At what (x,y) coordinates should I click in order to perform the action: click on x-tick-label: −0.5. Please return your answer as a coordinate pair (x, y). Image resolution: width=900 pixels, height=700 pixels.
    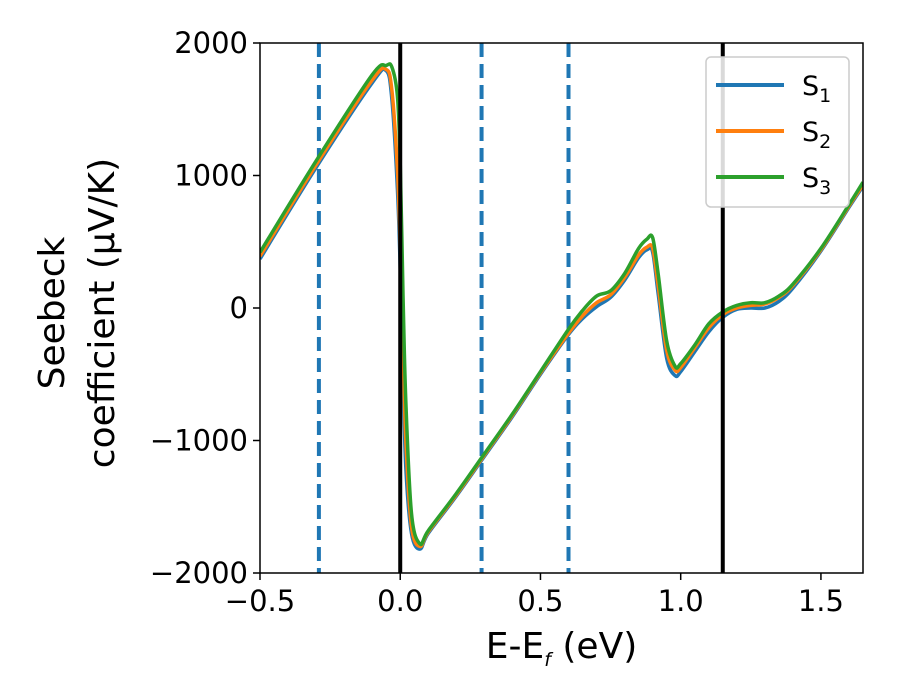
    Looking at the image, I should click on (260, 601).